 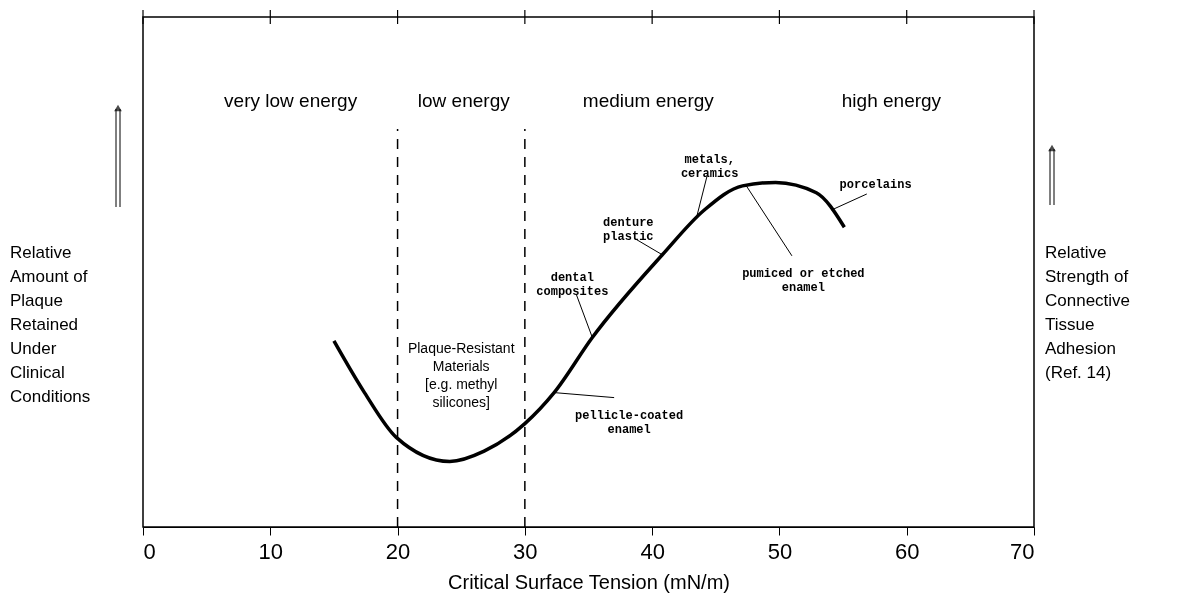 I want to click on x-tick-label: 0, so click(x=149, y=551).